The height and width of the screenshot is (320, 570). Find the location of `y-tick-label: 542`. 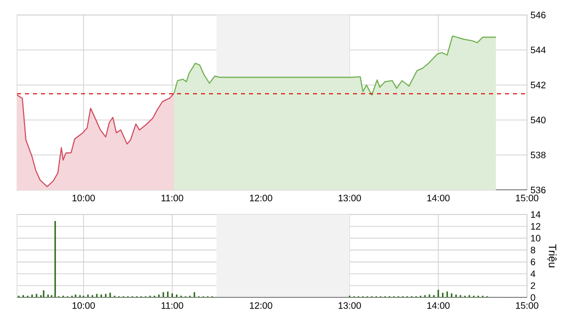

y-tick-label: 542 is located at coordinates (538, 85).